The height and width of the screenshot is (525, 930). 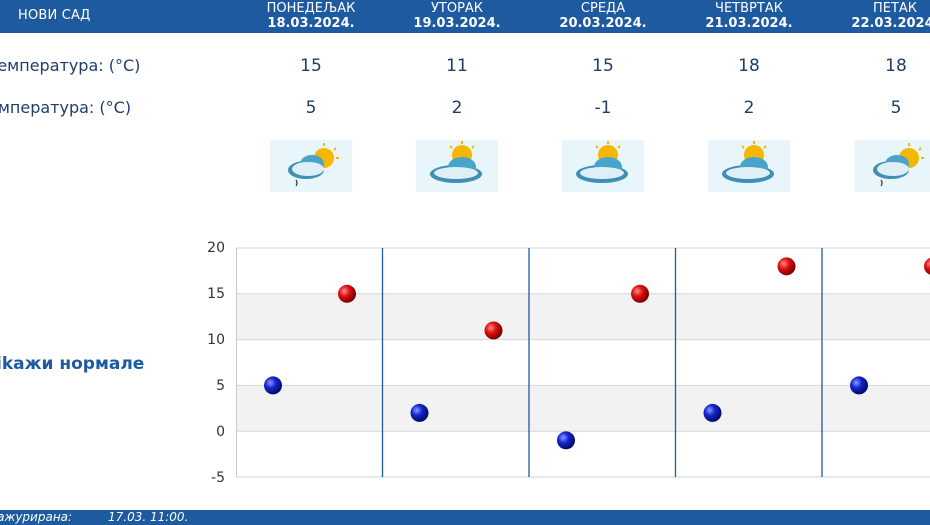 I want to click on day-name: ЧЕТВРТАК, so click(x=749, y=8).